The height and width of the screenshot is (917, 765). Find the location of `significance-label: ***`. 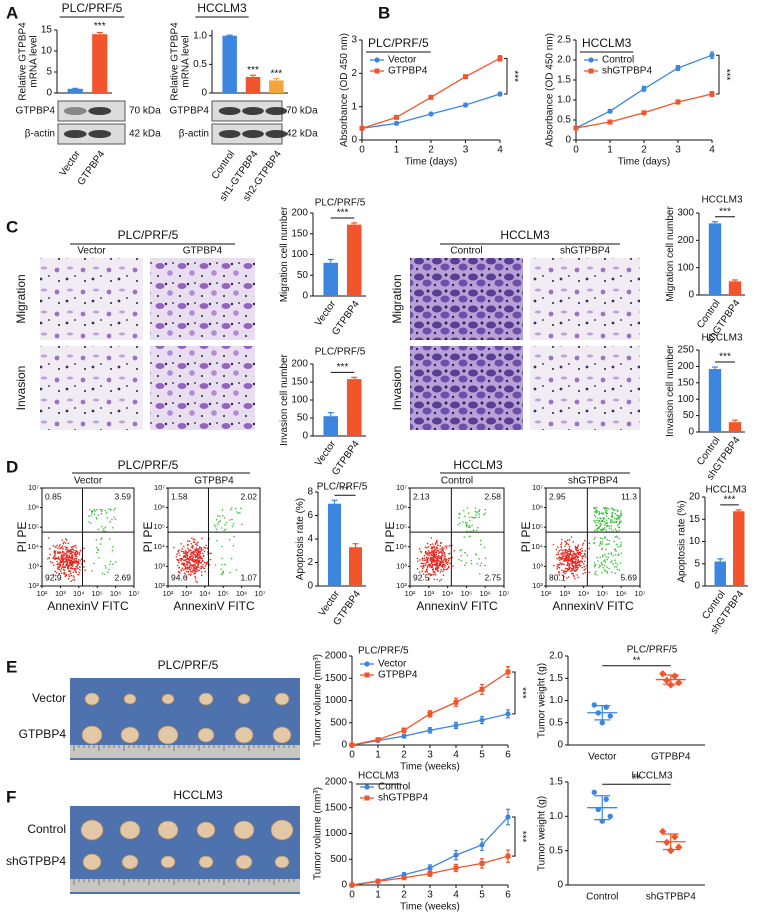

significance-label: *** is located at coordinates (253, 70).